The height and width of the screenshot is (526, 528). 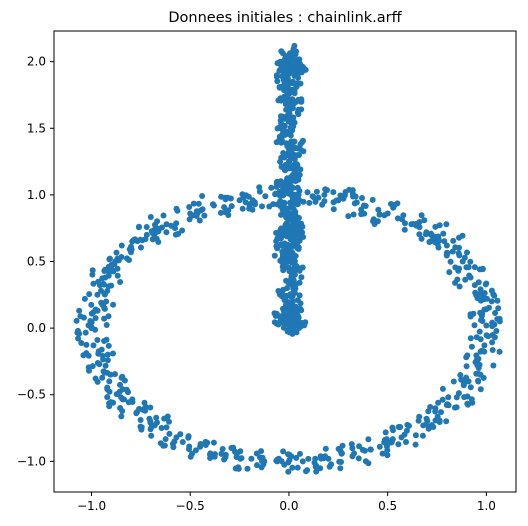 What do you see at coordinates (36, 62) in the screenshot?
I see `y-tick-label: 2.0` at bounding box center [36, 62].